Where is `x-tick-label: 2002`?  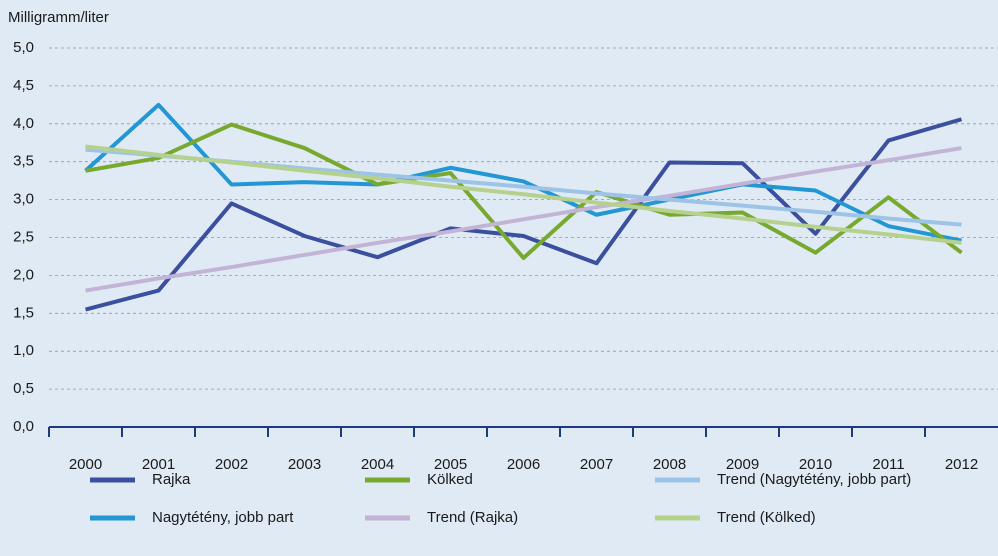 x-tick-label: 2002 is located at coordinates (231, 464).